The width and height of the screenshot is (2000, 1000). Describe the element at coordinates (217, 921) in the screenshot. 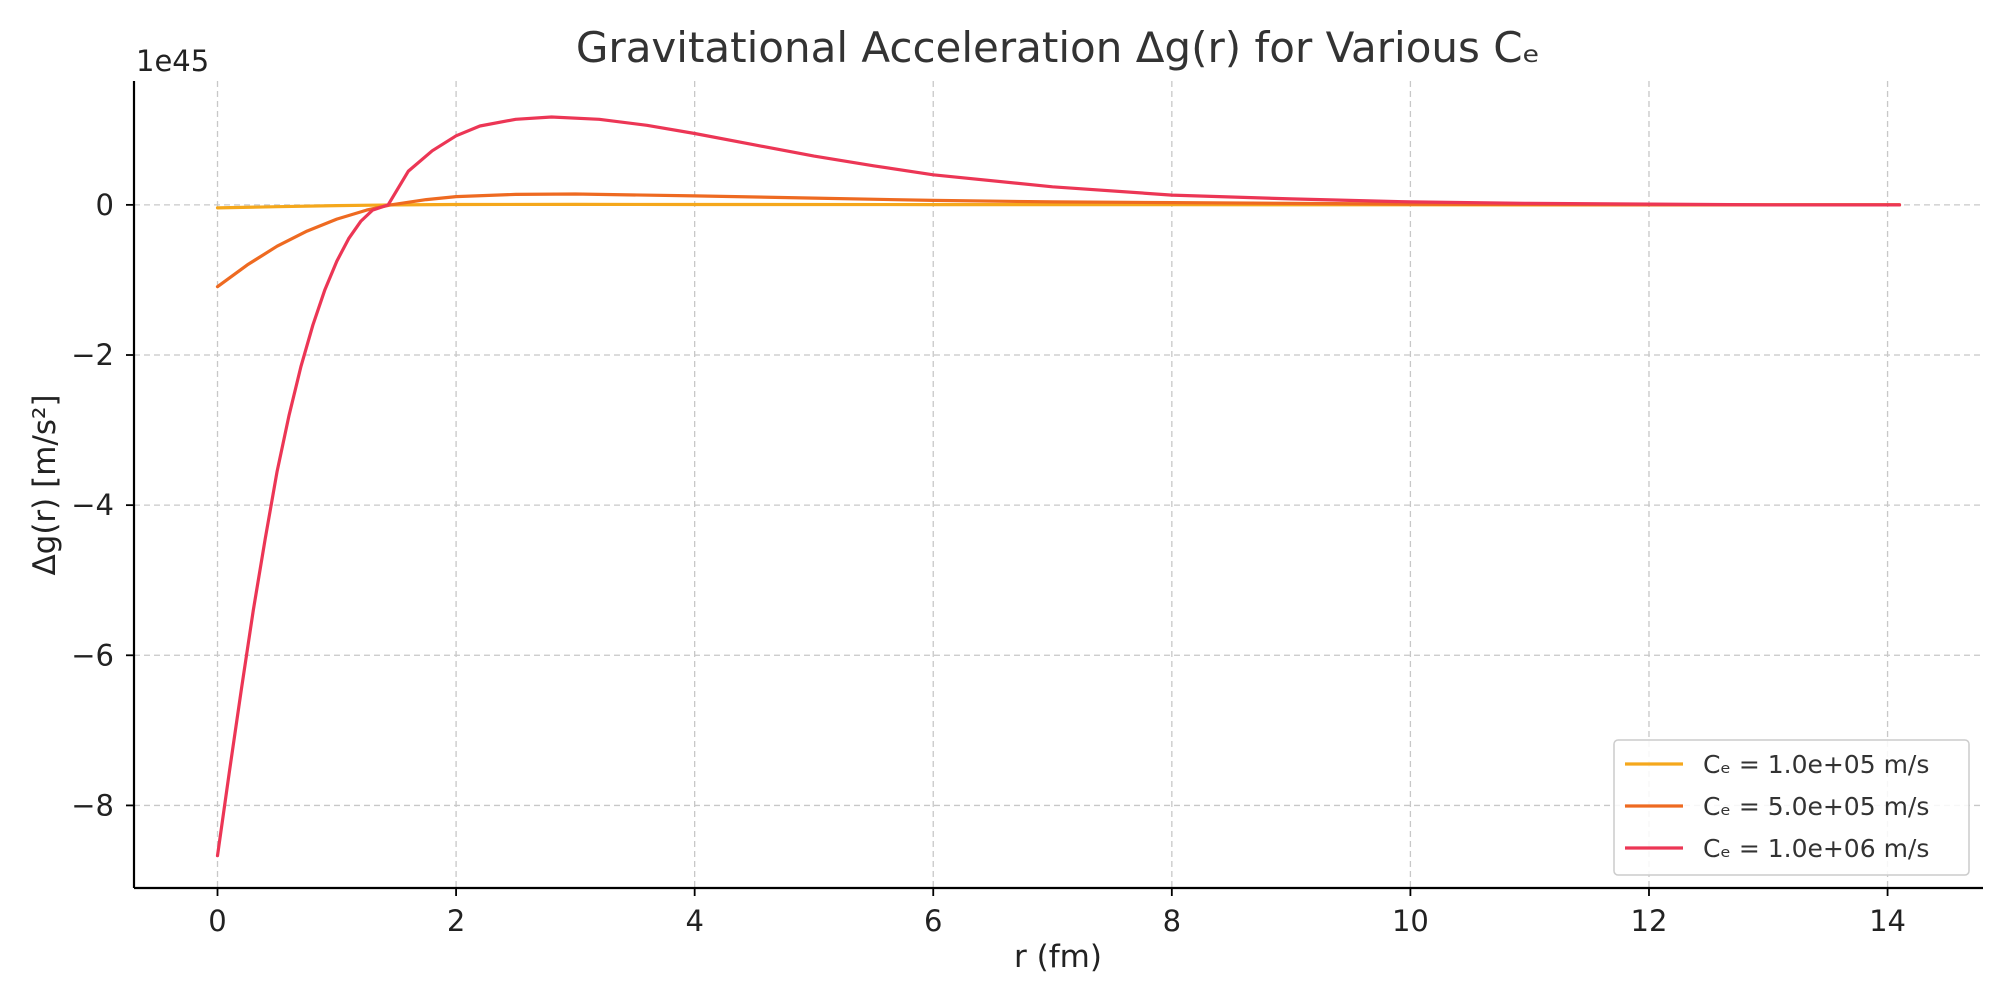

I see `x-tick-label: 0` at that location.